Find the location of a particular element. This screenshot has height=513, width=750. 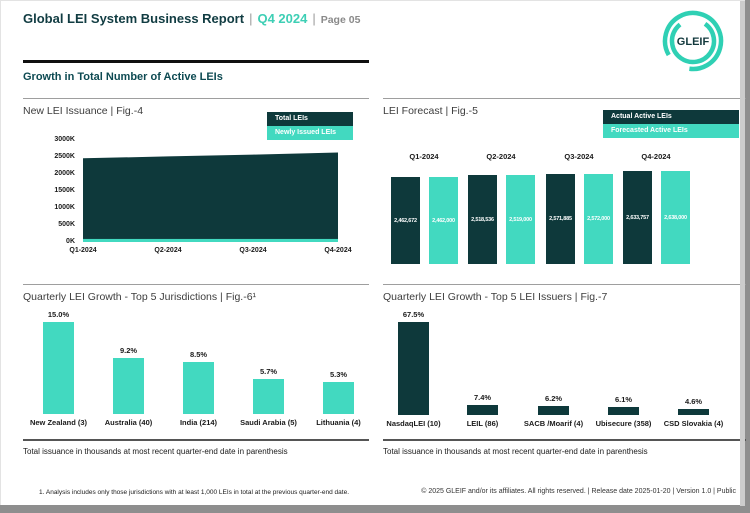

bar-percent-label: 9.2% is located at coordinates (128, 350).